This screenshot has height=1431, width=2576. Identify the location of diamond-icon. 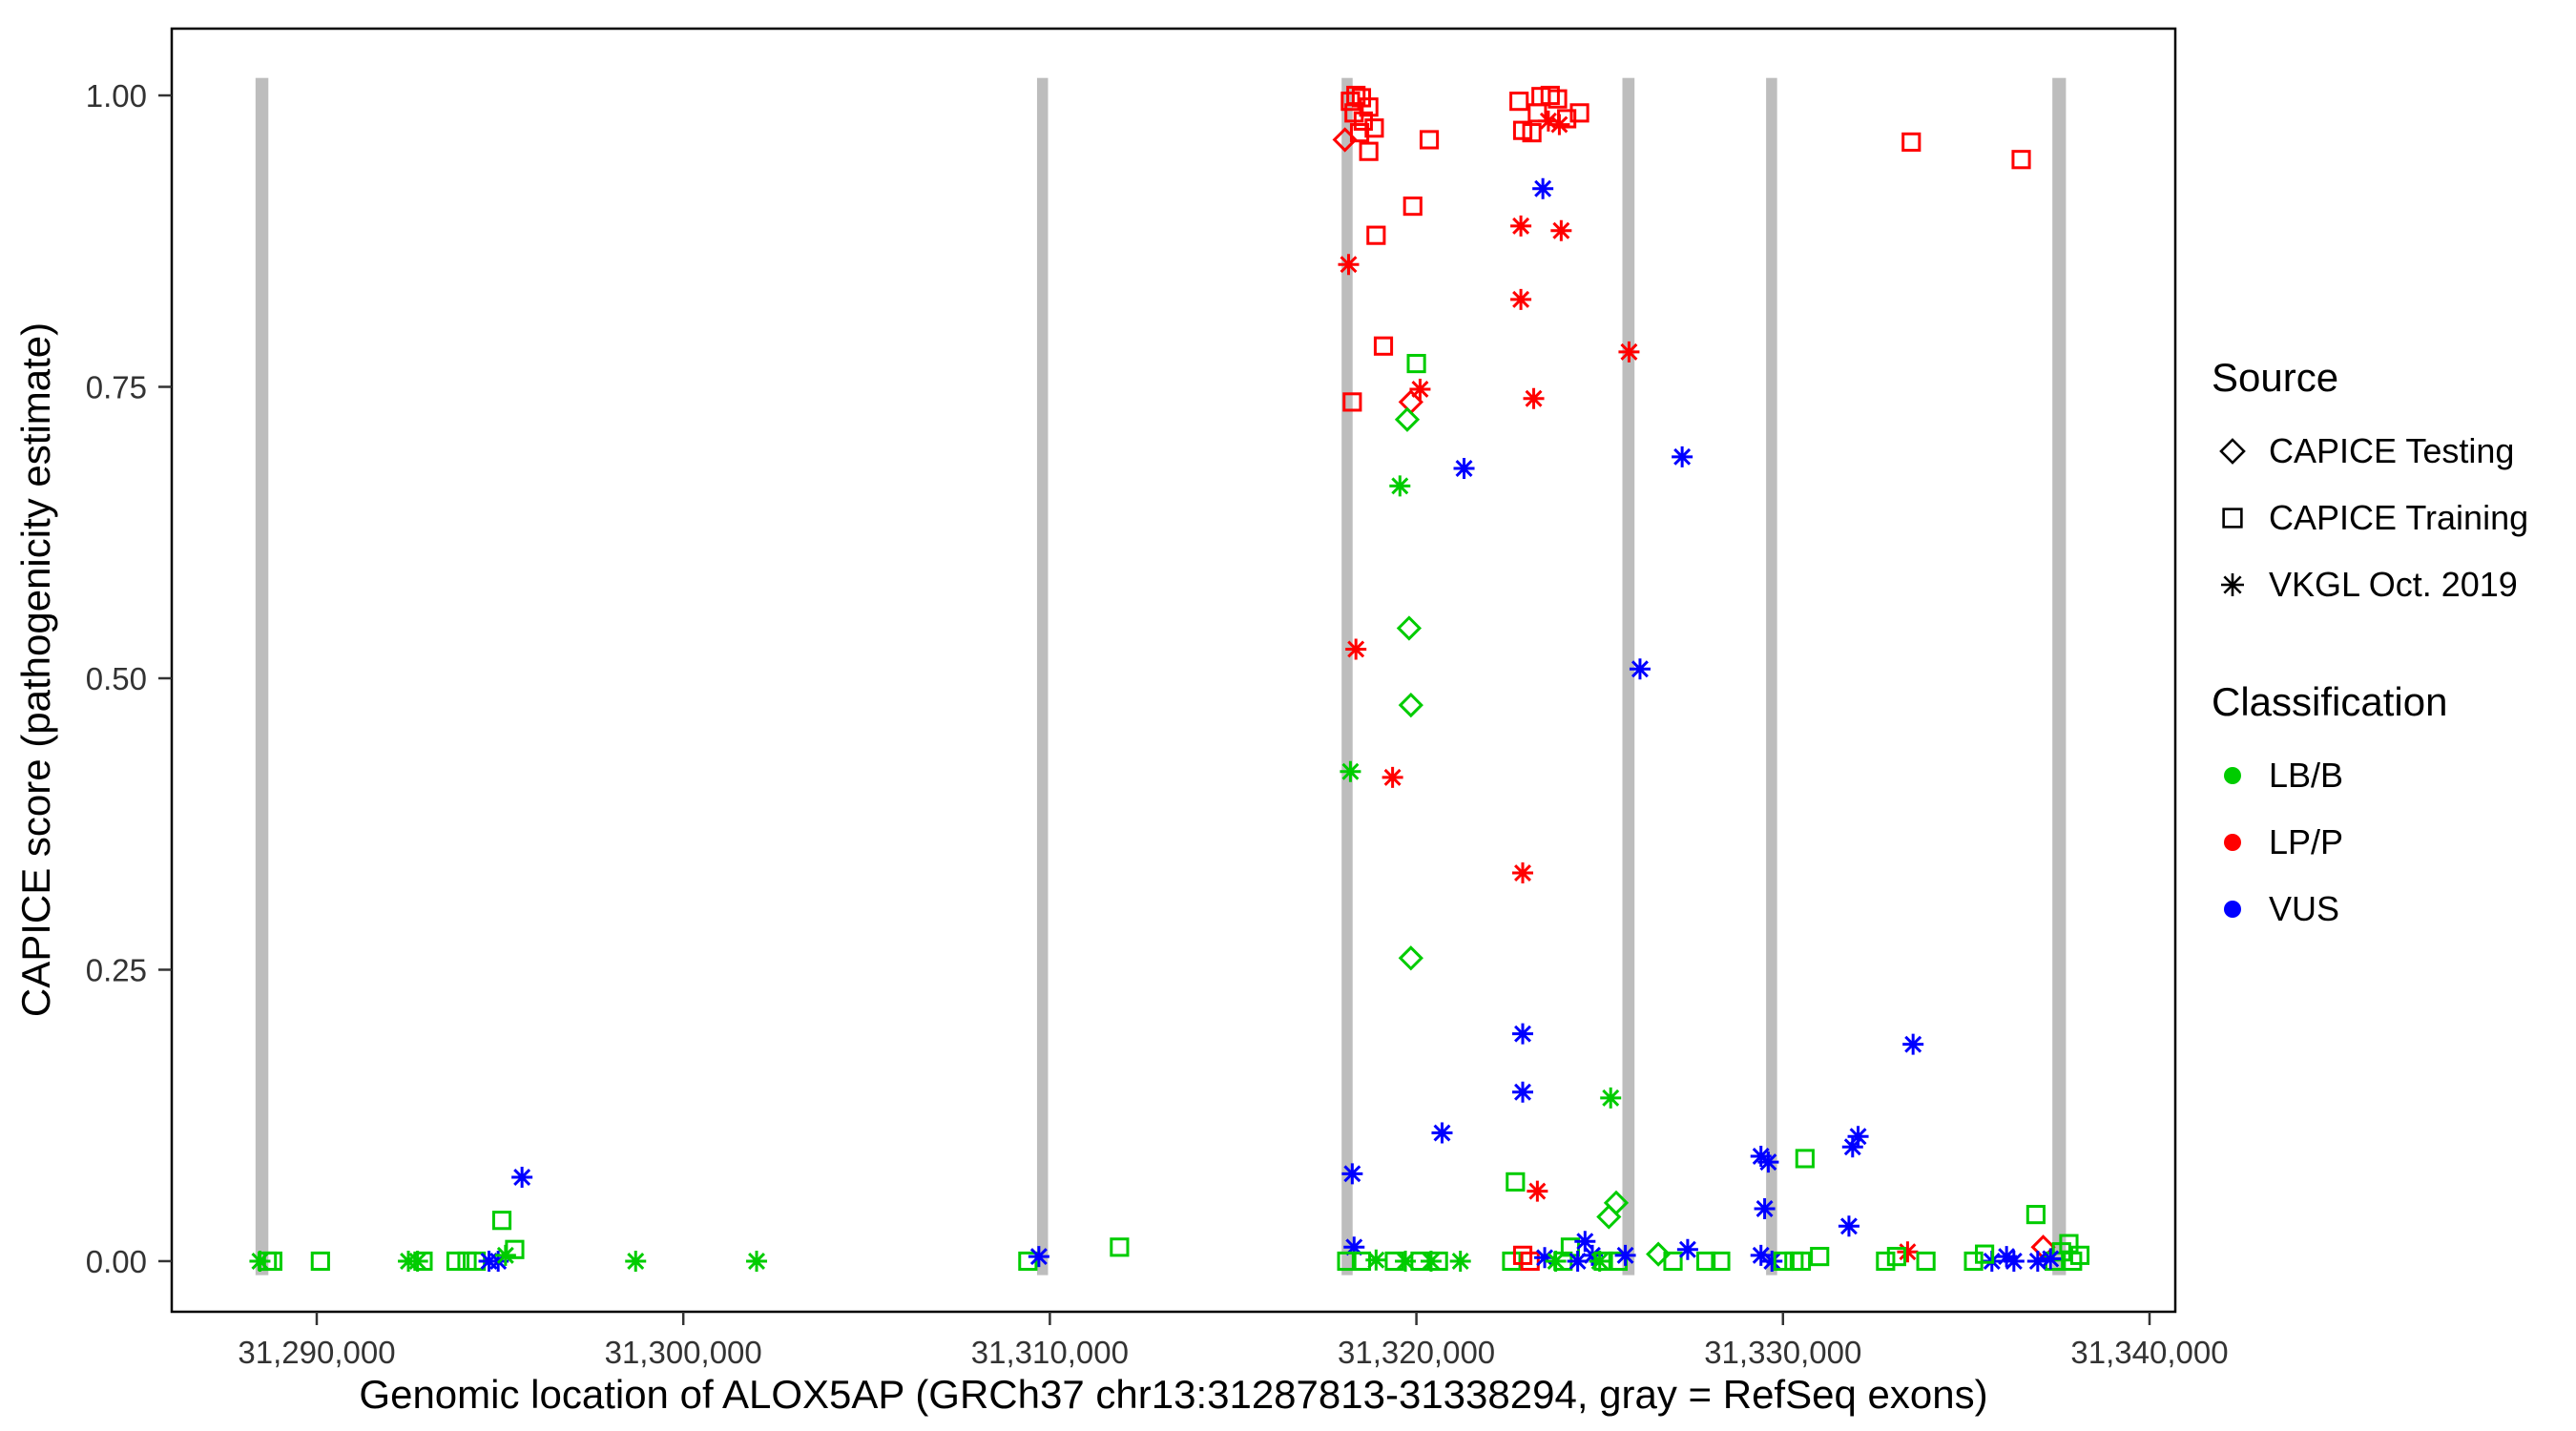
(2232, 452).